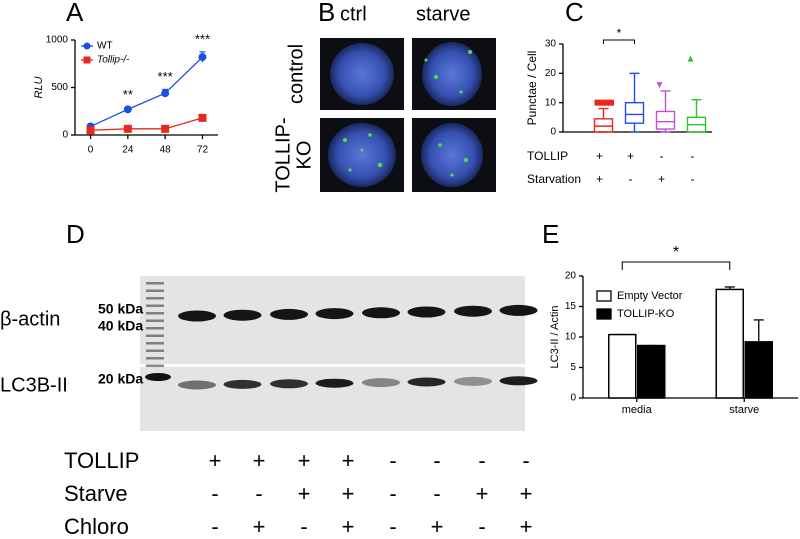 The width and height of the screenshot is (800, 539). What do you see at coordinates (203, 150) in the screenshot?
I see `x-tick-label: 72` at bounding box center [203, 150].